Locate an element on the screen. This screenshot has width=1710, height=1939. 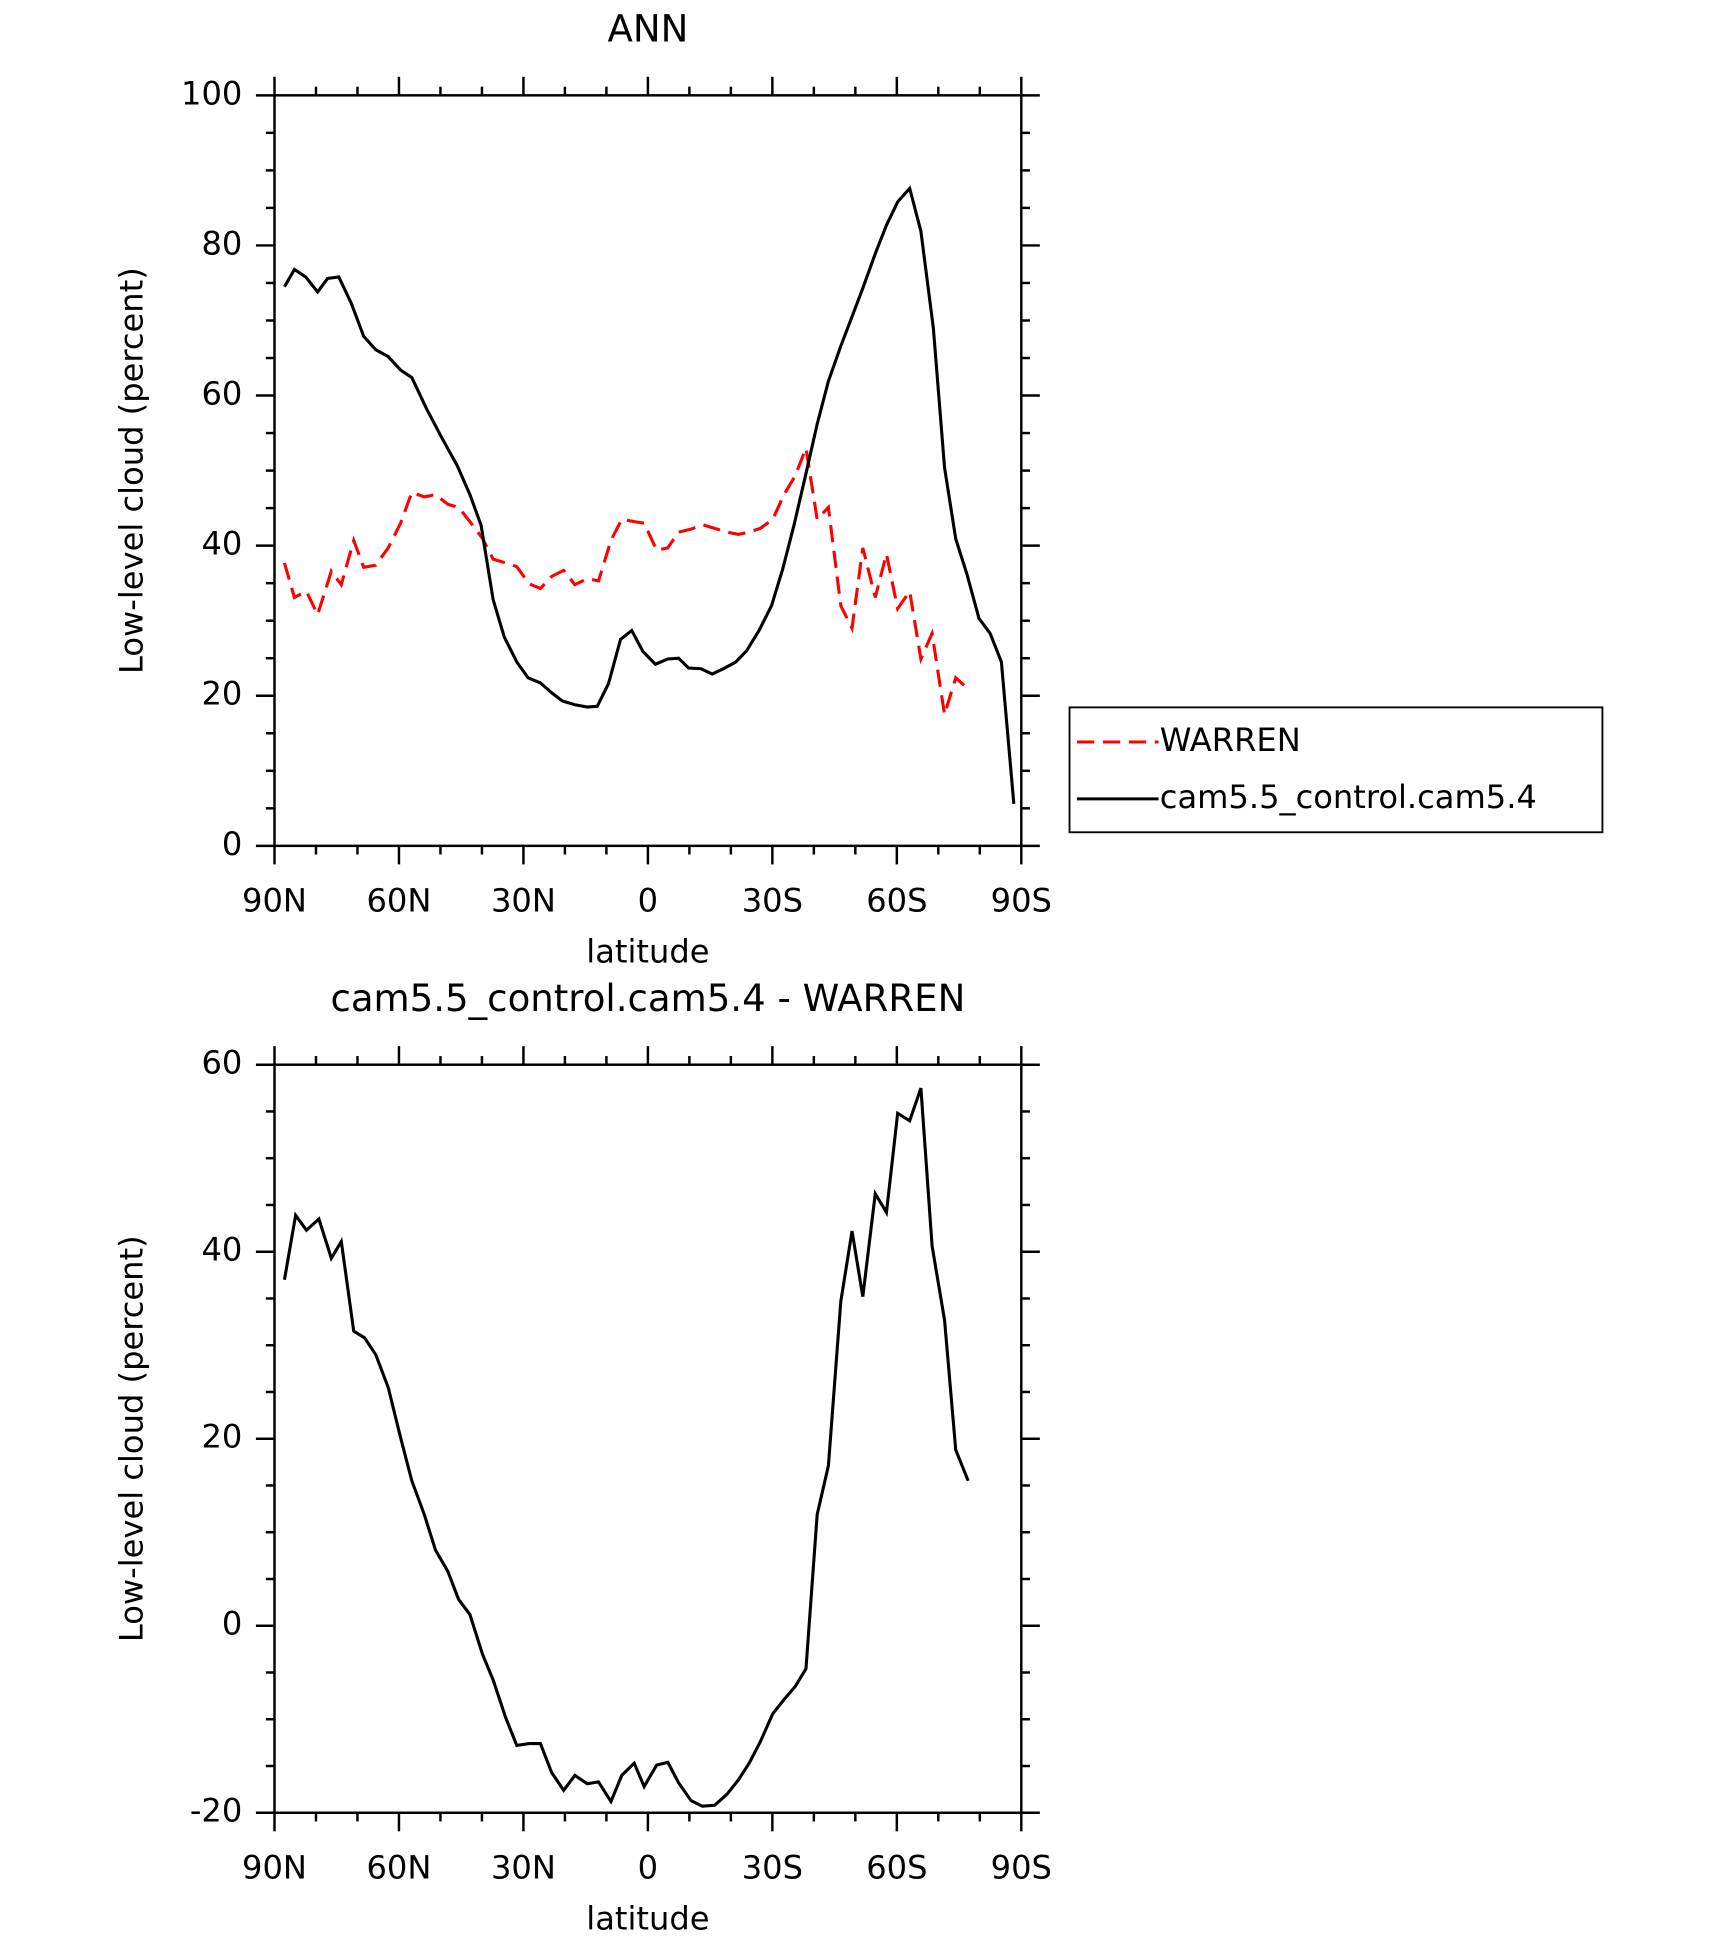
legend-label: cam5.5_control.cam5.4 is located at coordinates (1348, 797).